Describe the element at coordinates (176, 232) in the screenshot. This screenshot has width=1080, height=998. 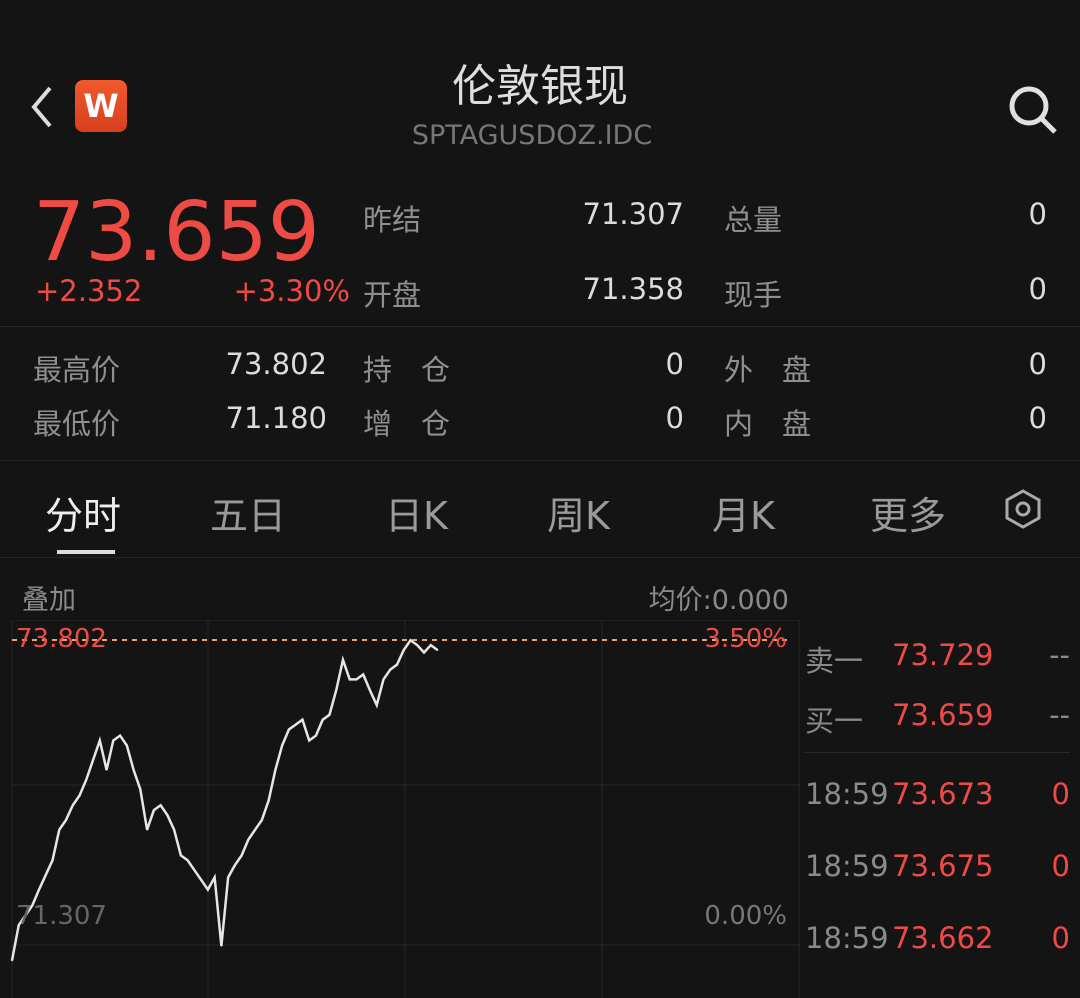
I see `last-price: 73.659` at that location.